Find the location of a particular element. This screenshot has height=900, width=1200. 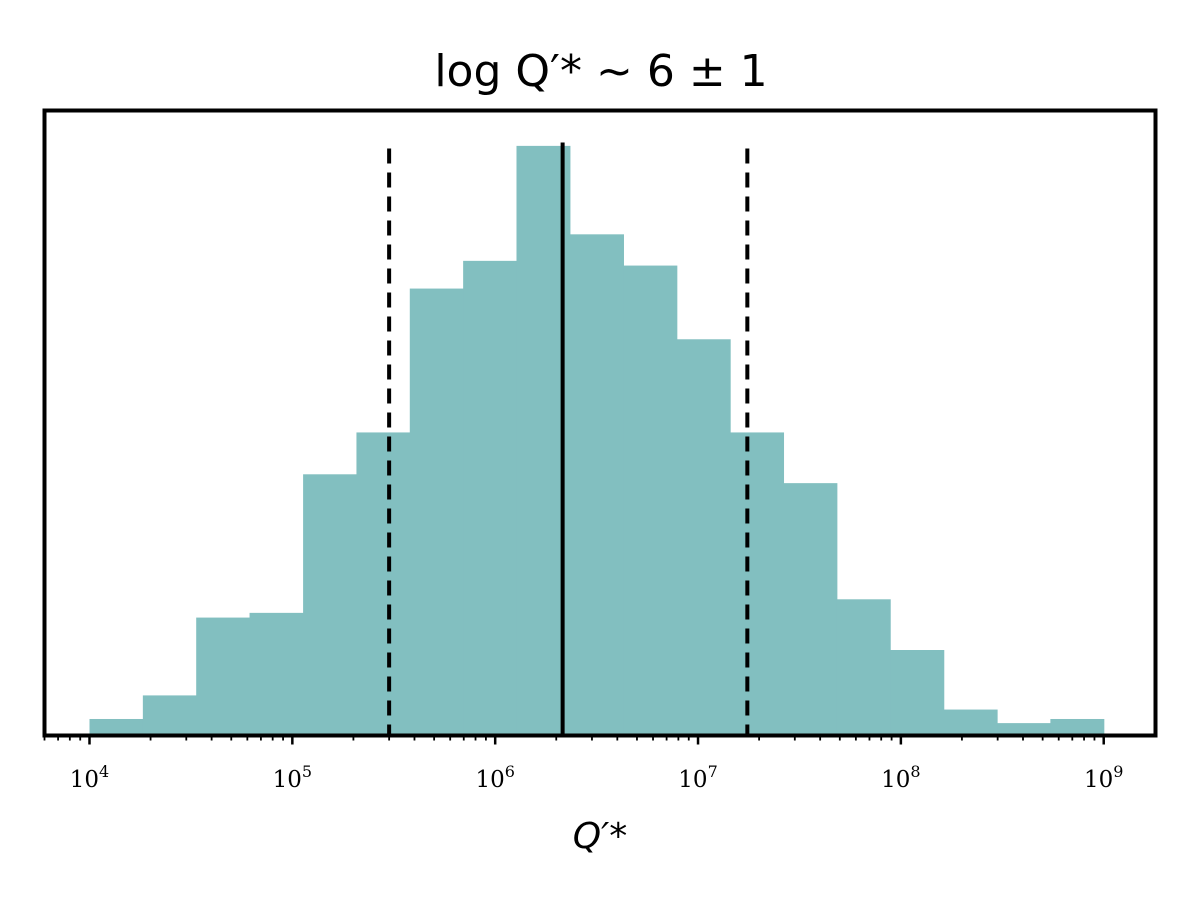

x-tick-label: 10⁸ is located at coordinates (900, 777).